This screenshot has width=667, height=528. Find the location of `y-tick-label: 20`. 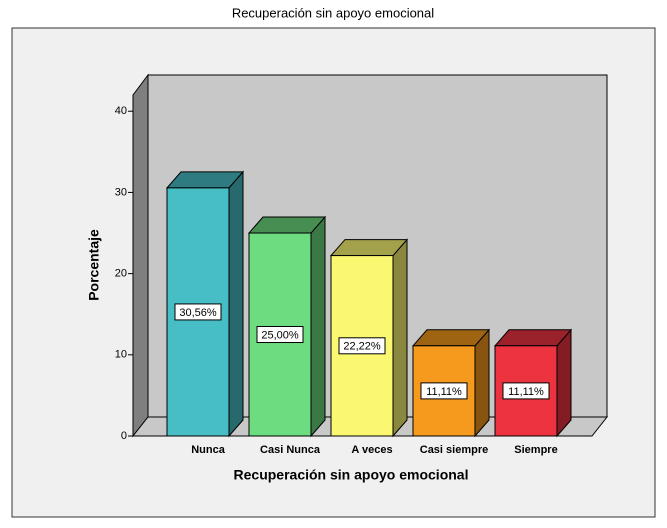

y-tick-label: 20 is located at coordinates (121, 274).